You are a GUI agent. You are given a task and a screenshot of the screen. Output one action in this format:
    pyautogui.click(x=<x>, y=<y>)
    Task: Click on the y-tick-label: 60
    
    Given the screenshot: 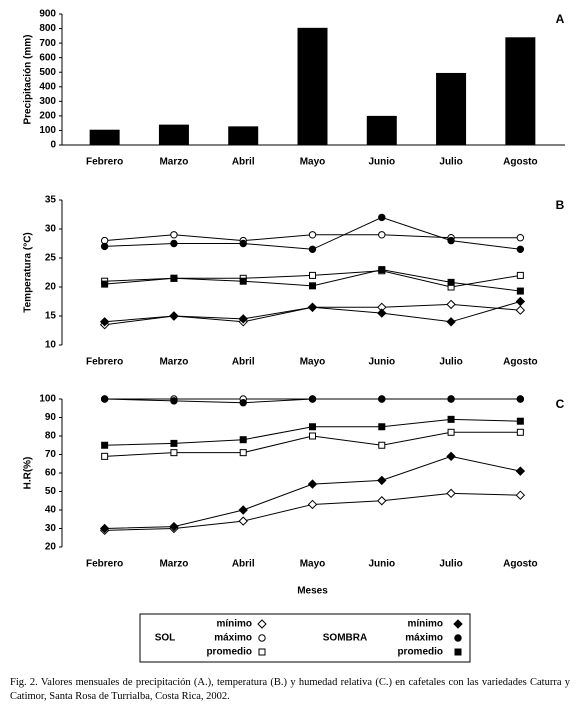 What is the action you would take?
    pyautogui.click(x=51, y=473)
    